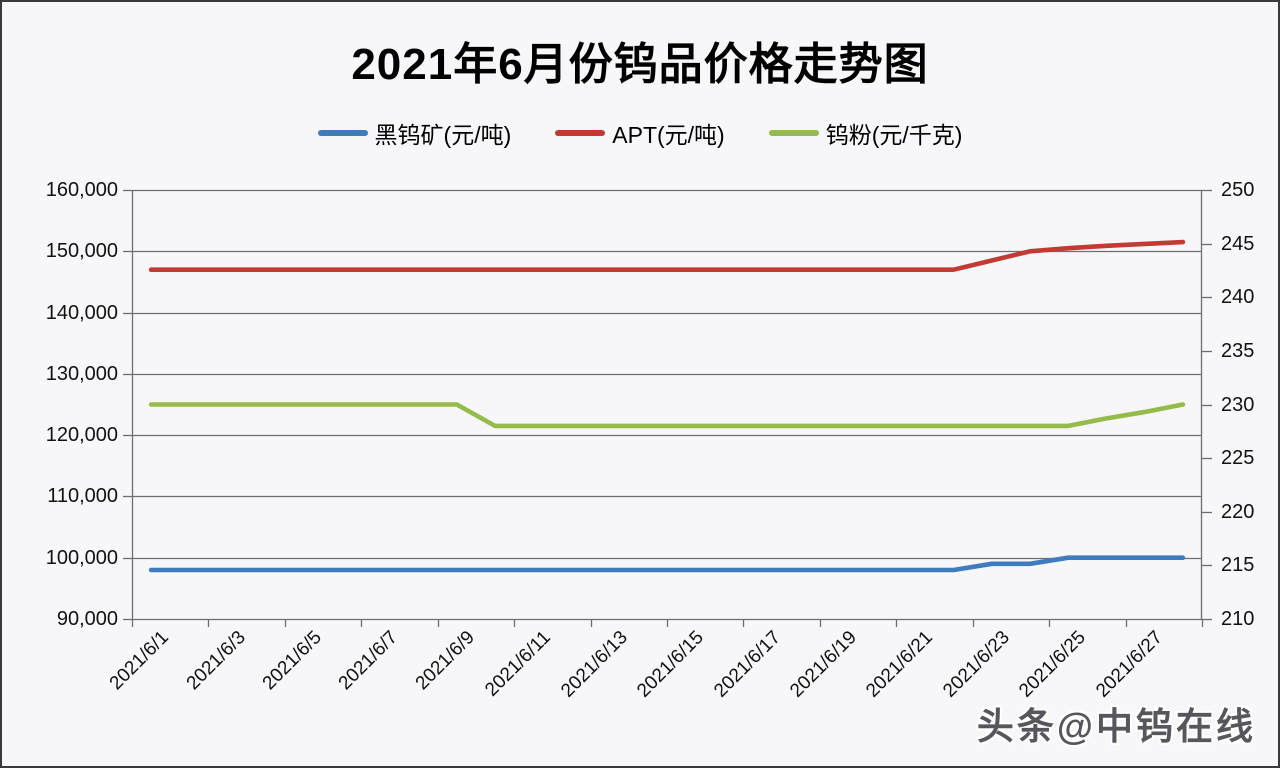 The image size is (1280, 768). I want to click on page-title: 2021年6月份钨品价格走势图, so click(640, 64).